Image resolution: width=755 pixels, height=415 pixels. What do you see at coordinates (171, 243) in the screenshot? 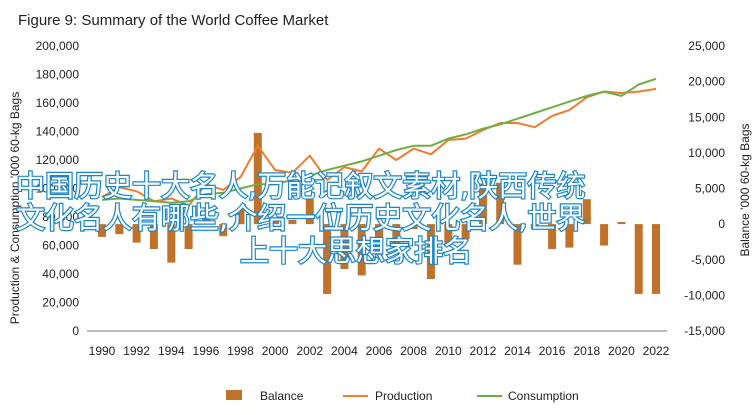
I see `balance-bar-1994` at bounding box center [171, 243].